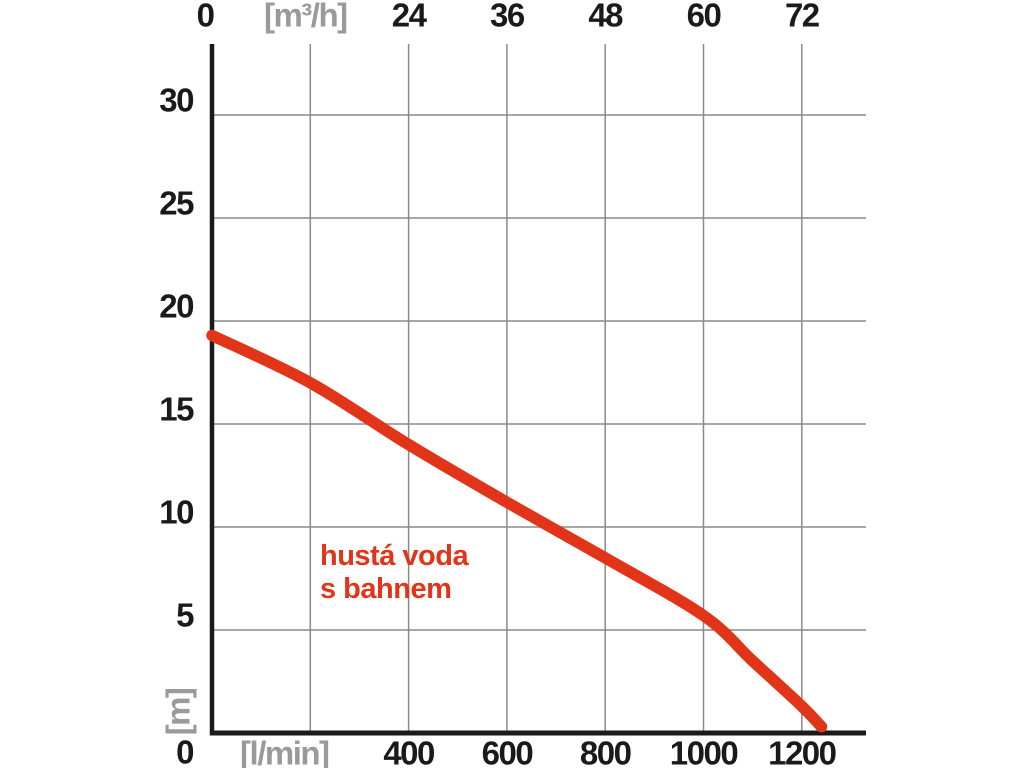 This screenshot has width=1024, height=768. Describe the element at coordinates (176, 409) in the screenshot. I see `left-axis-label: 15` at that location.